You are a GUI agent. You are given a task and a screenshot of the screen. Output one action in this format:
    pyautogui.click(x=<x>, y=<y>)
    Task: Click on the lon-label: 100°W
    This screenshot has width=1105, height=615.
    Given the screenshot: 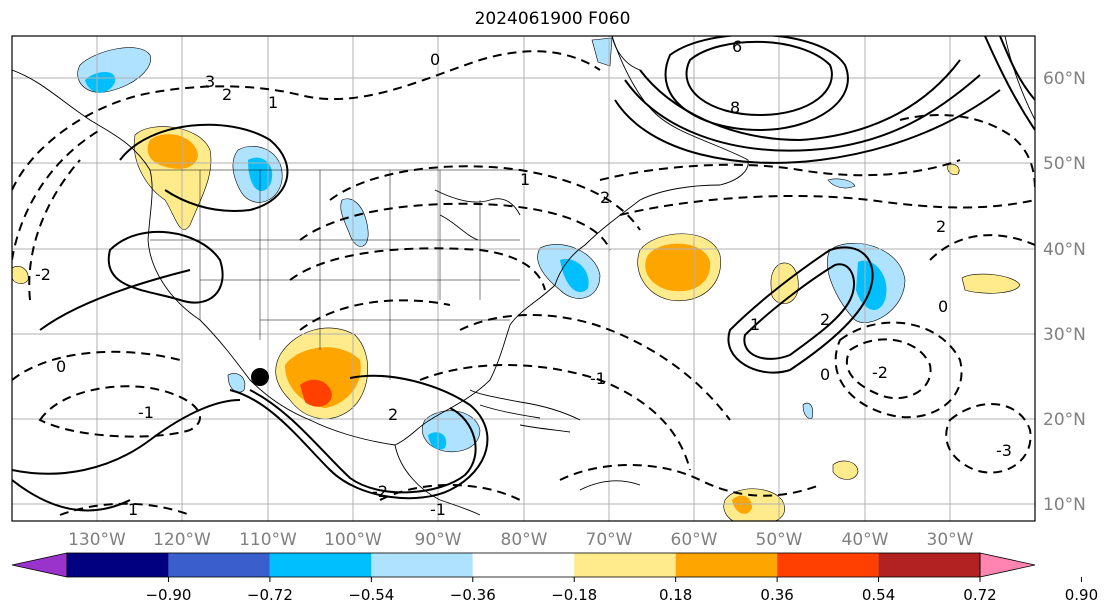 What is the action you would take?
    pyautogui.click(x=353, y=540)
    